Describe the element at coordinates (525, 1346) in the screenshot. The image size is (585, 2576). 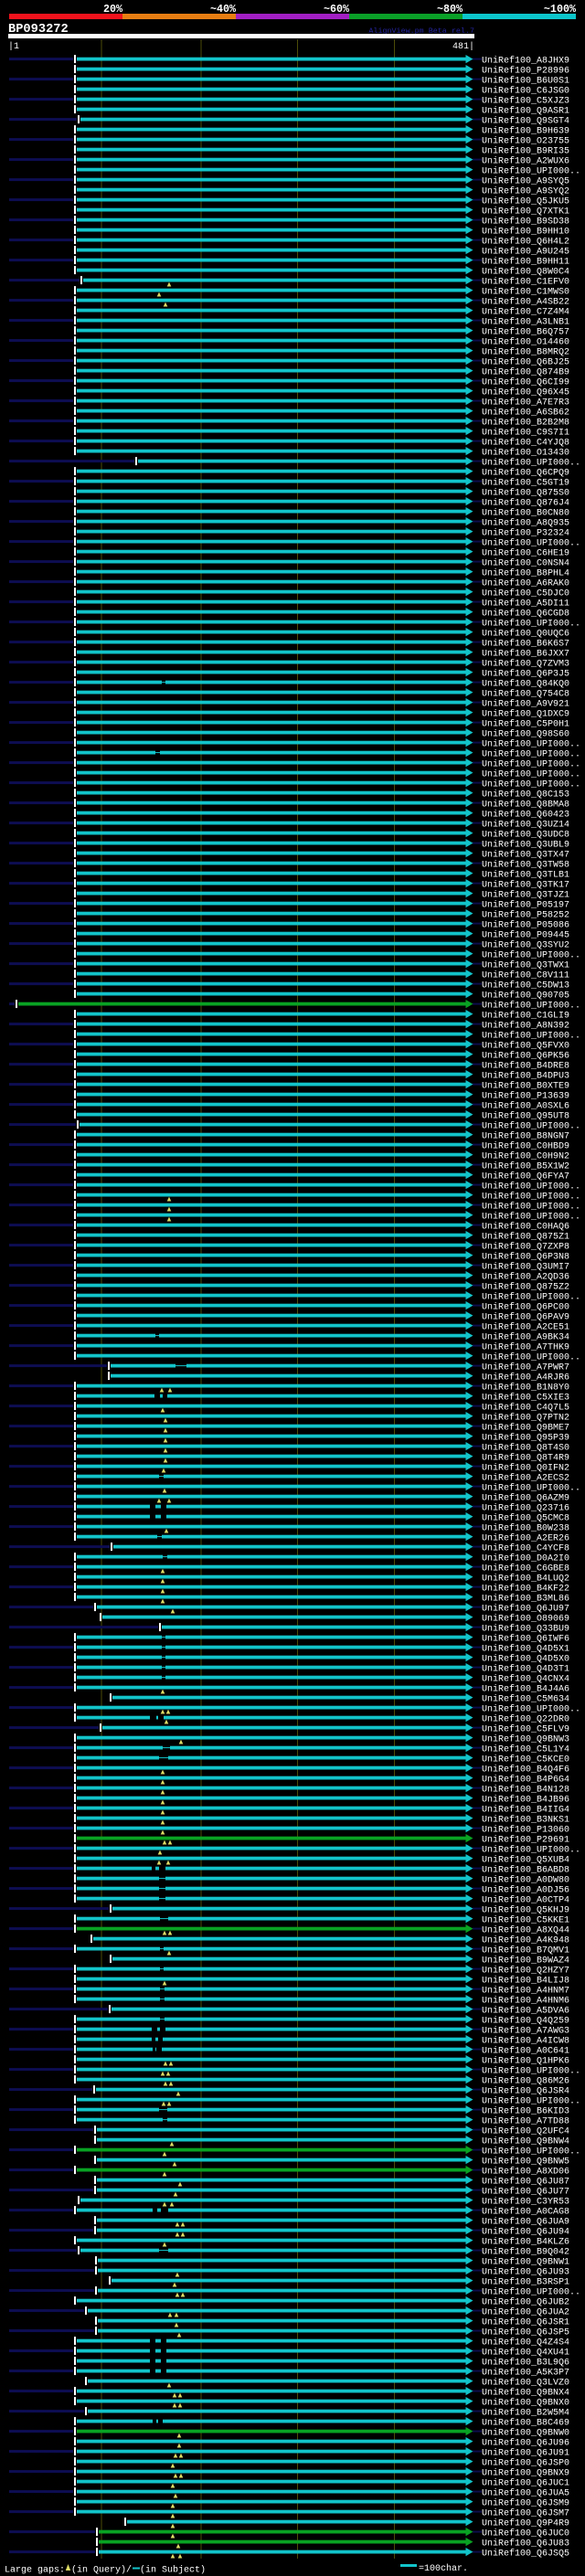
I see `svg-text: UniRef100_A7THK9` at that location.